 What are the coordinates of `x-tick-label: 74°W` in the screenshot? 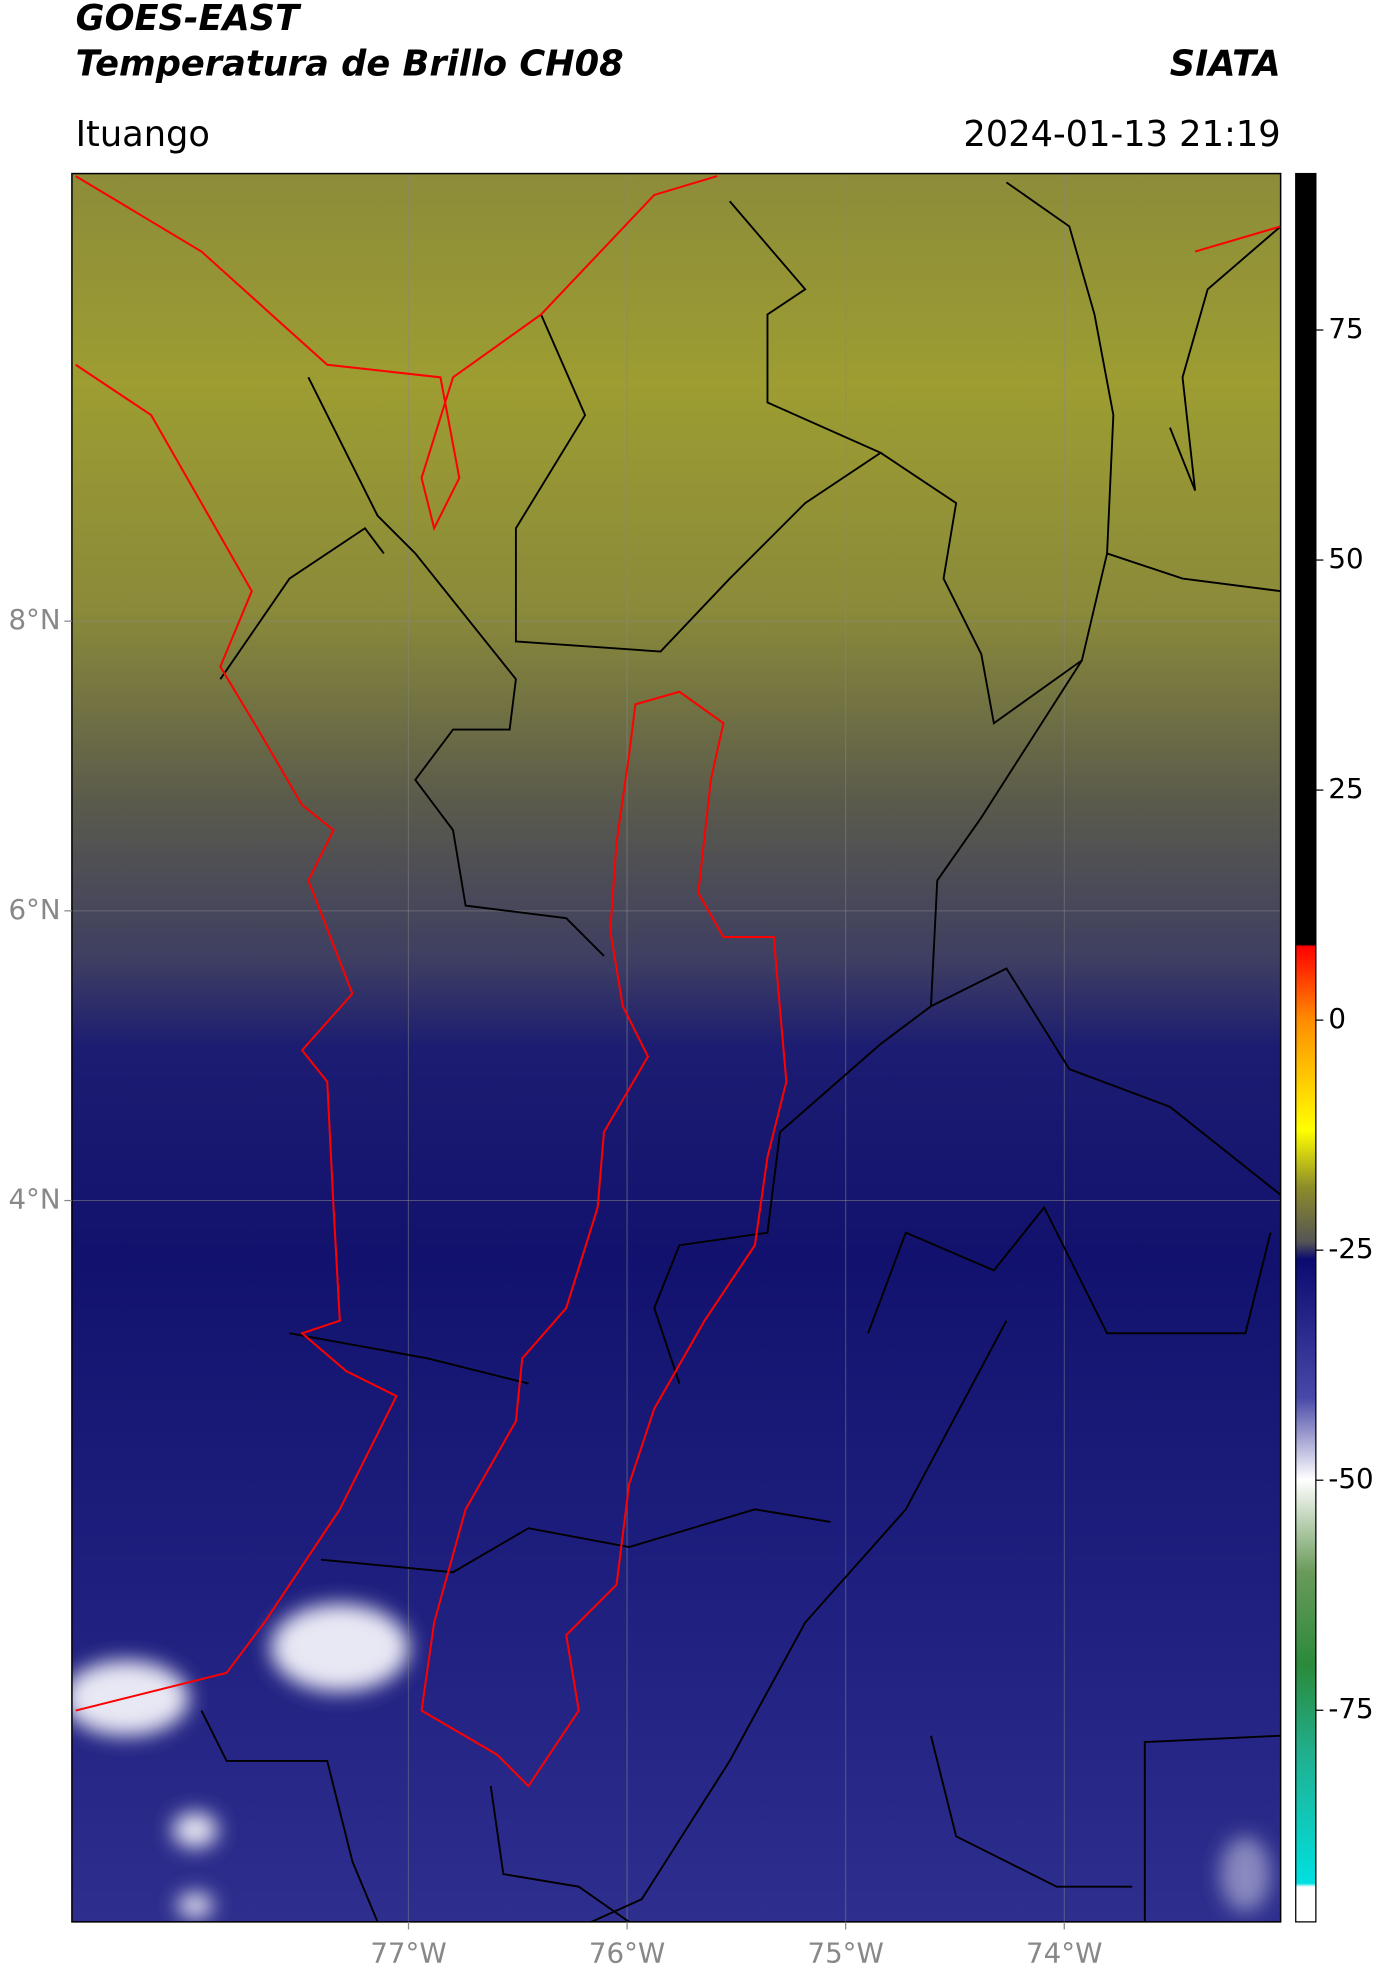 It's located at (1064, 1953).